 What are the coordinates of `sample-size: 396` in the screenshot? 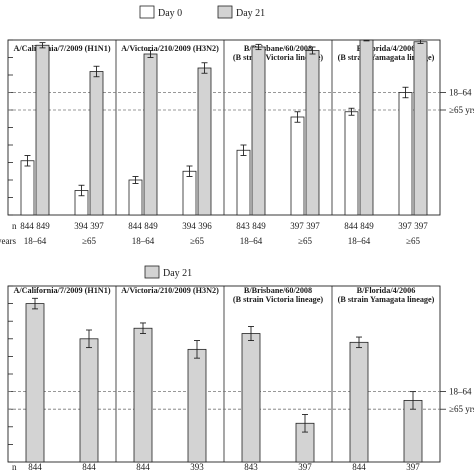 It's located at (205, 226).